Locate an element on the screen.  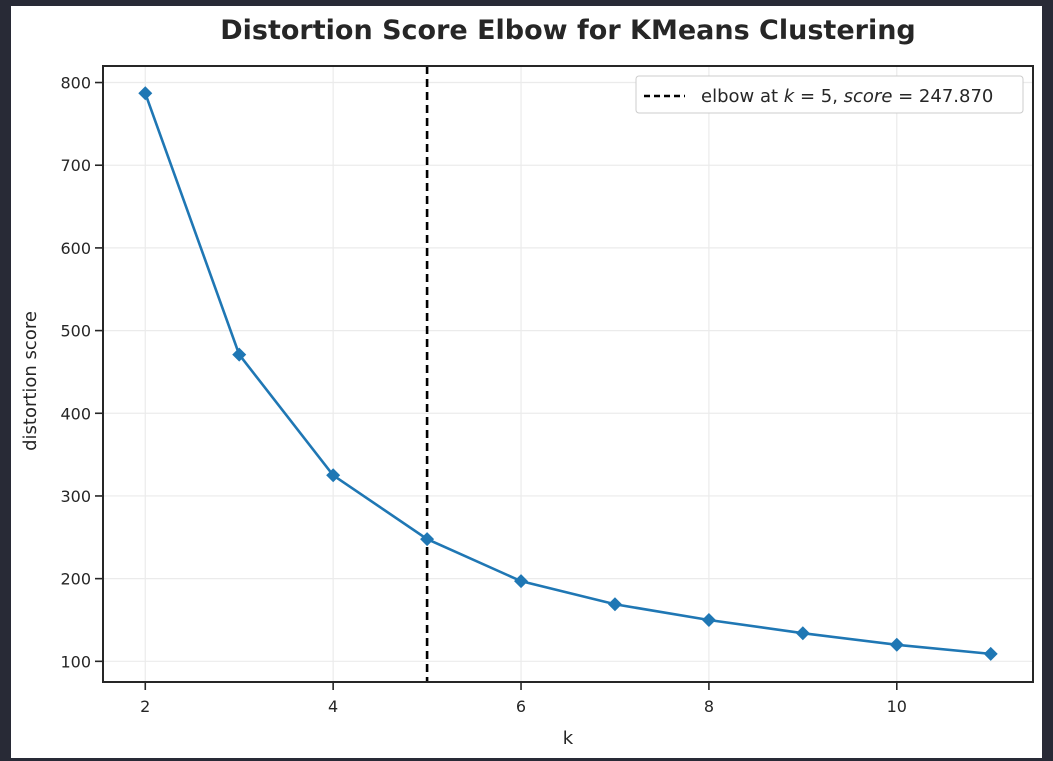
legend-prefix: elbow at is located at coordinates (742, 96).